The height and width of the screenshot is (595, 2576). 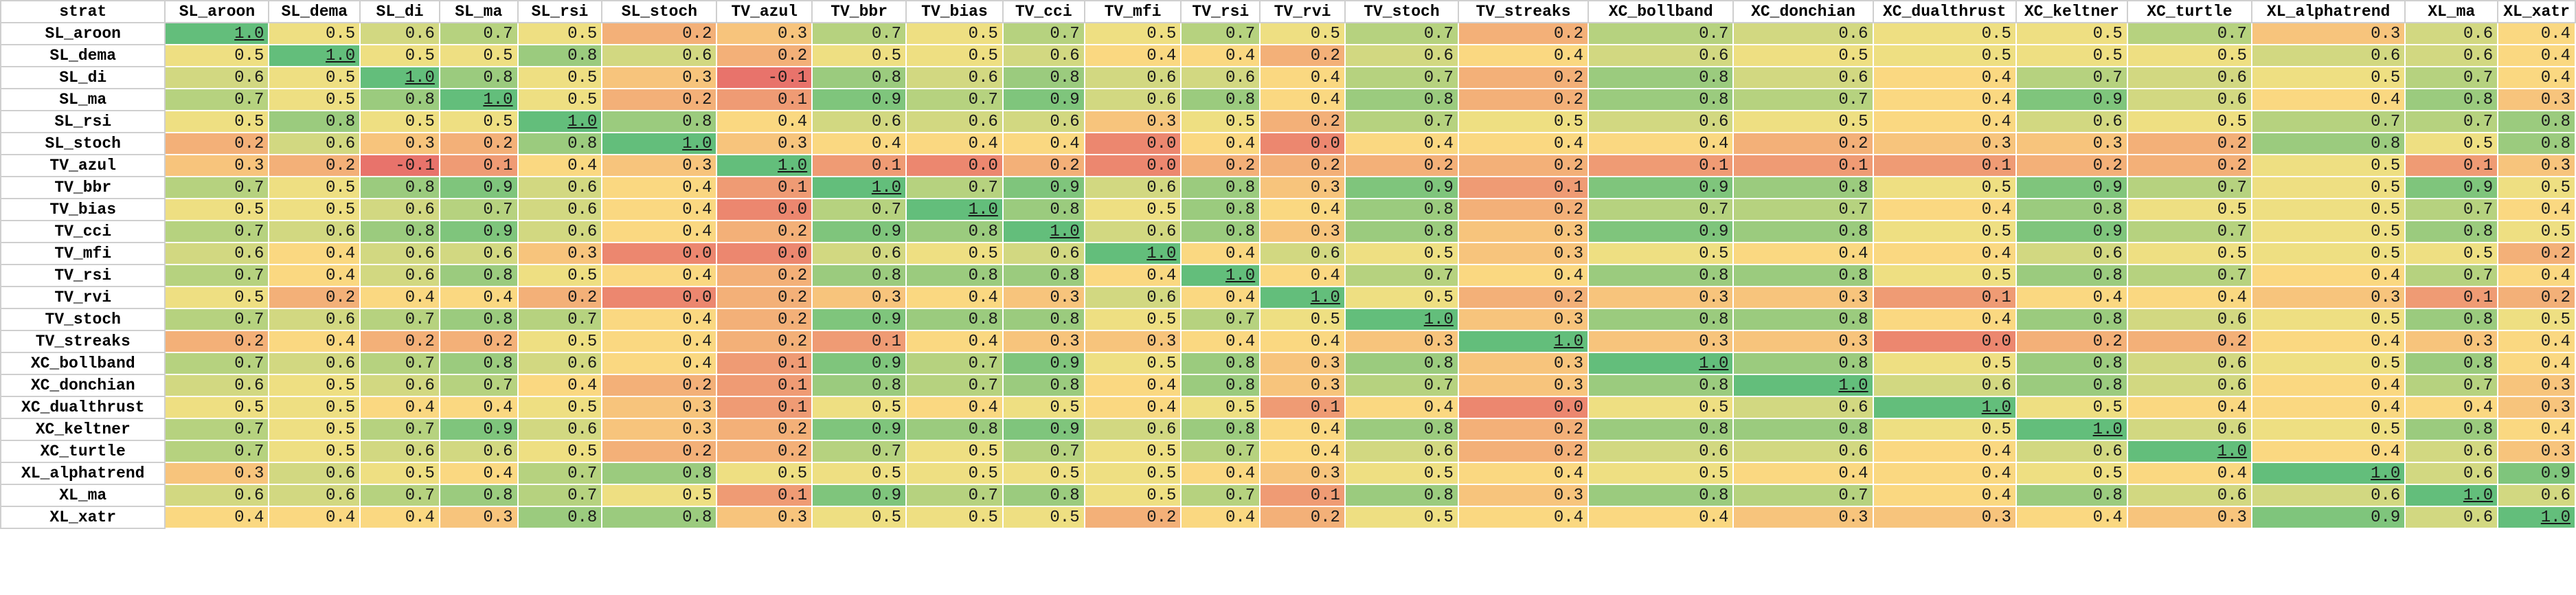 I want to click on row-header: TV_rsi, so click(x=83, y=275).